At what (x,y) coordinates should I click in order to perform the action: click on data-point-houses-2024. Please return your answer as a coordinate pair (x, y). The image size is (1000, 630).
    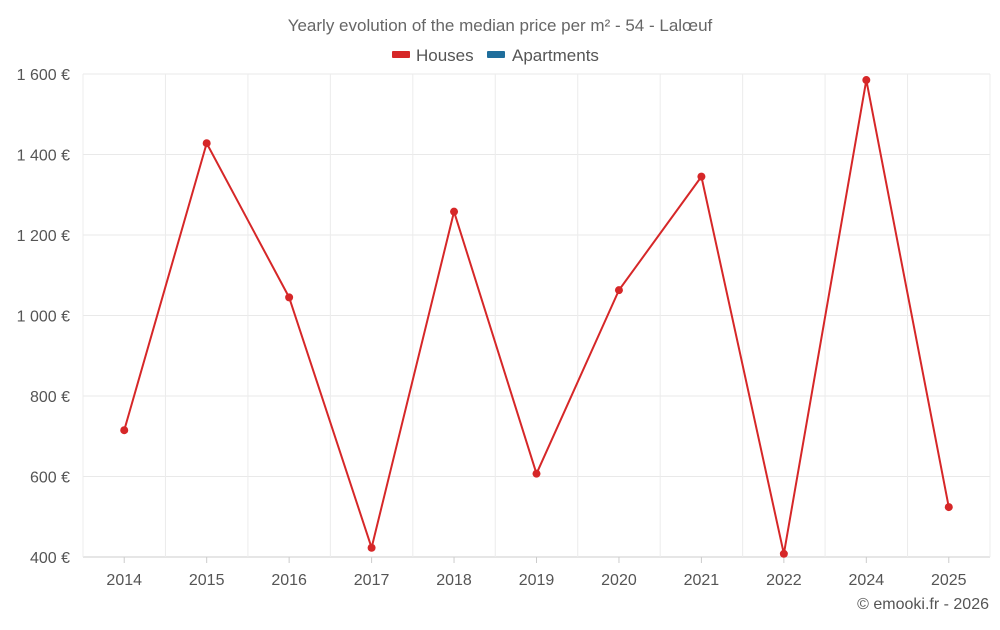
    Looking at the image, I should click on (866, 80).